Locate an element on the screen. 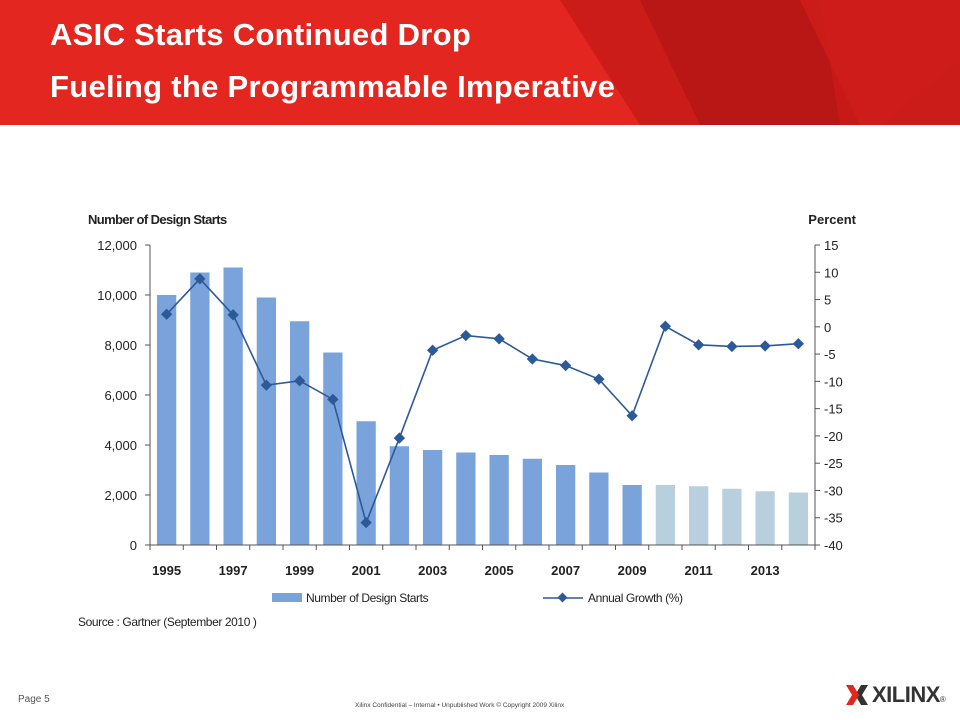 Image resolution: width=960 pixels, height=720 pixels. left-axis-title: Number of Design Starts is located at coordinates (157, 219).